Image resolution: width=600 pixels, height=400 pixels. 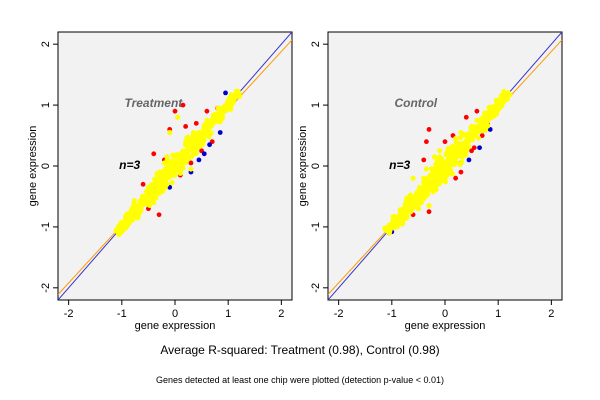 What do you see at coordinates (175, 326) in the screenshot?
I see `x-axis-label: gene expression` at bounding box center [175, 326].